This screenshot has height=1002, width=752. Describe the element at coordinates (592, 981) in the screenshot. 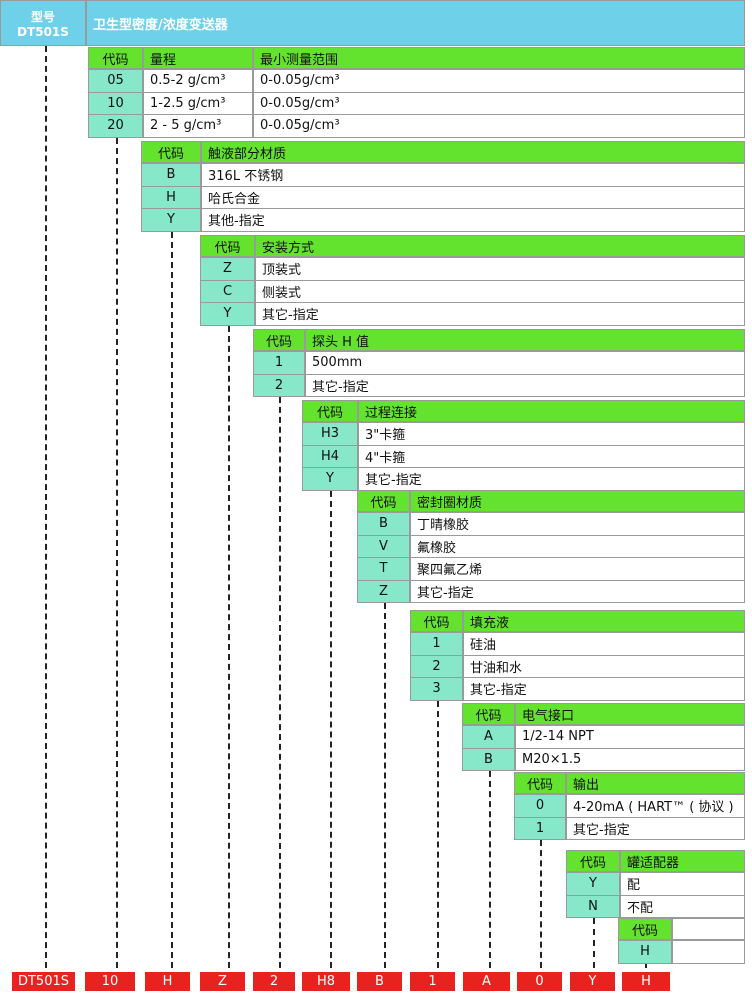

I see `example-code: Y` at that location.